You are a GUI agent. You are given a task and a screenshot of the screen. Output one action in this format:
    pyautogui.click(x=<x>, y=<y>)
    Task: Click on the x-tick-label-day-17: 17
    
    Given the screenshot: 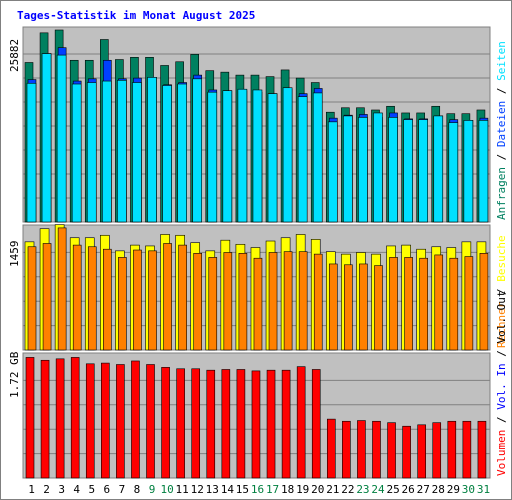 What is the action you would take?
    pyautogui.click(x=272, y=489)
    